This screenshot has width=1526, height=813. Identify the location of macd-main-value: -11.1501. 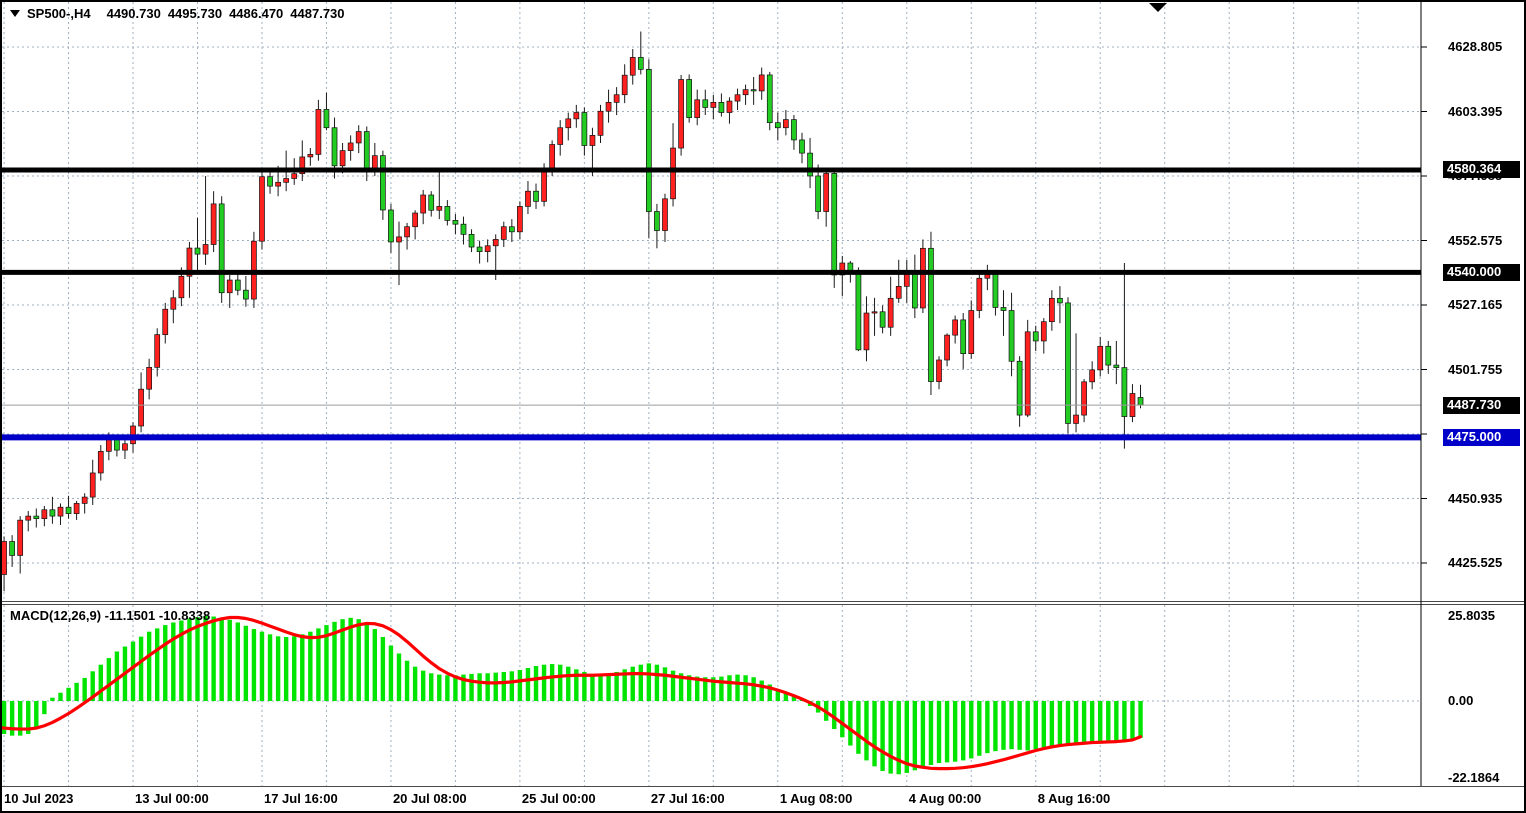
(130, 615).